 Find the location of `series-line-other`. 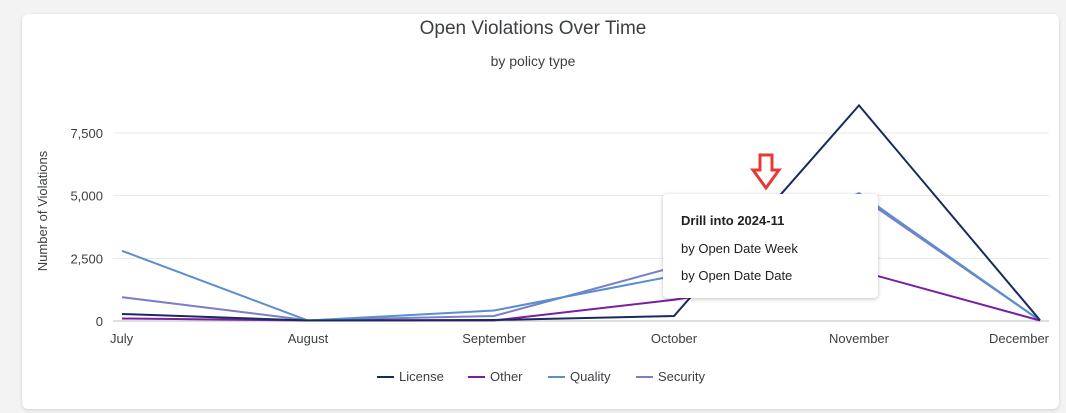

series-line-other is located at coordinates (581, 295).